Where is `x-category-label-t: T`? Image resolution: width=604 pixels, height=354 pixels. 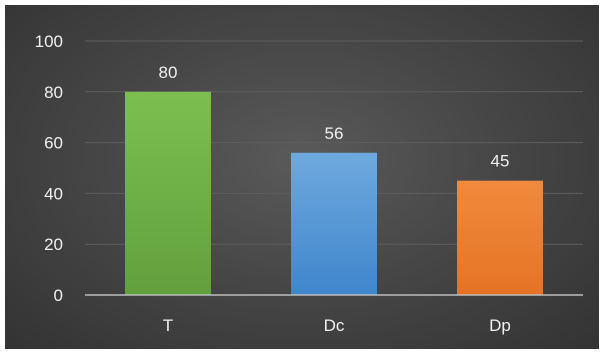 x-category-label-t: T is located at coordinates (168, 325).